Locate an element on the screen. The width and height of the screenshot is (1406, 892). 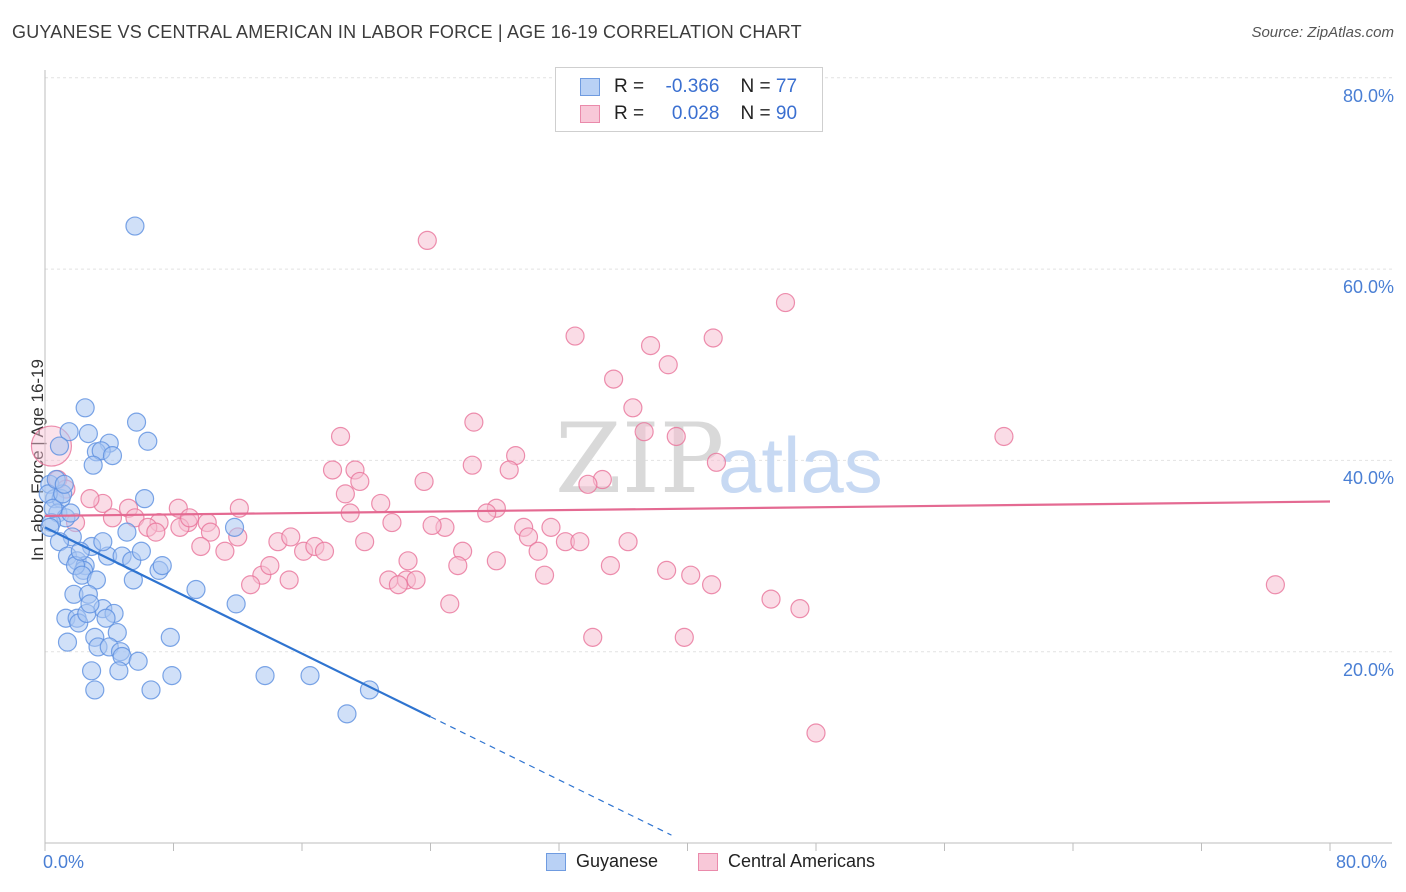
legend-n-value: 90 is located at coordinates (786, 113).